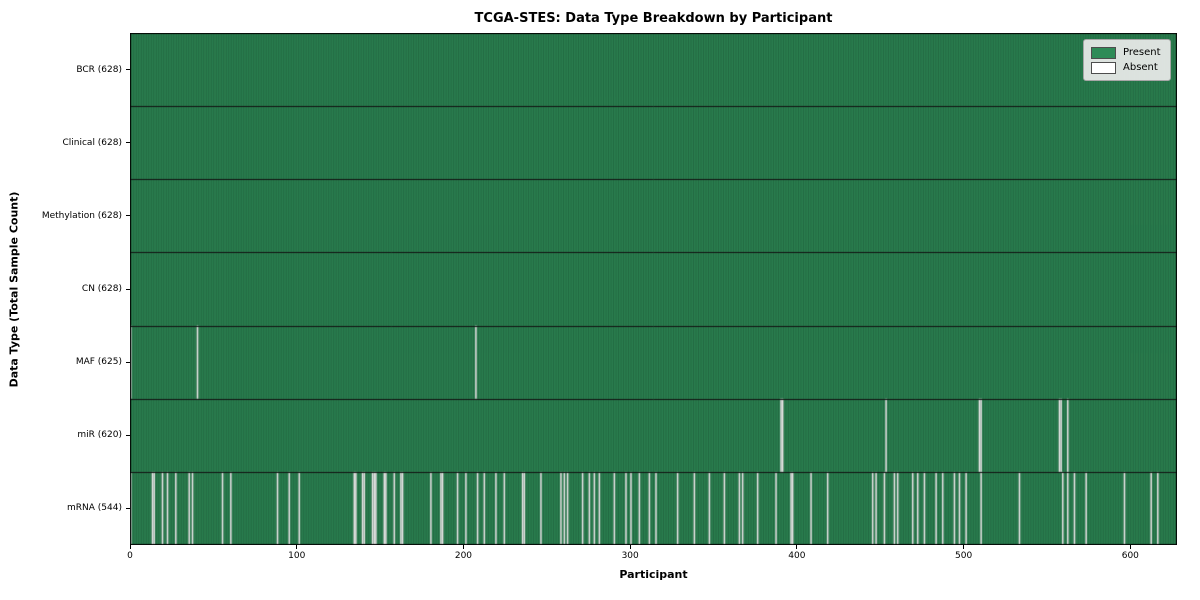 The width and height of the screenshot is (1200, 600). Describe the element at coordinates (1130, 556) in the screenshot. I see `x-tick-label-600: 600` at that location.